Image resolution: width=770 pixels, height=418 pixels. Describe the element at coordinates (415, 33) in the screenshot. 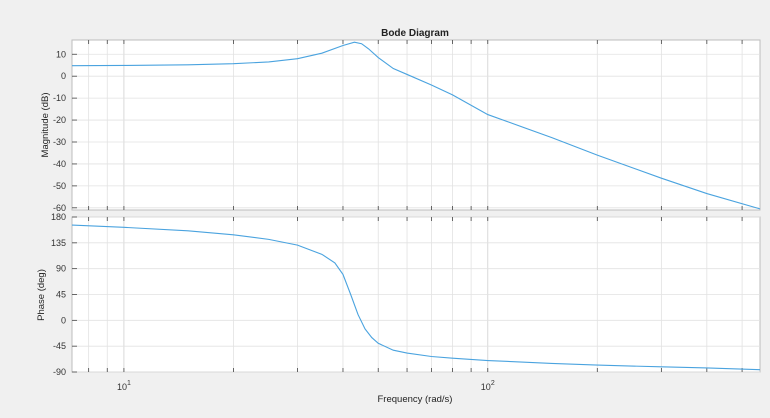

I see `chart-title: Bode Diagram` at that location.